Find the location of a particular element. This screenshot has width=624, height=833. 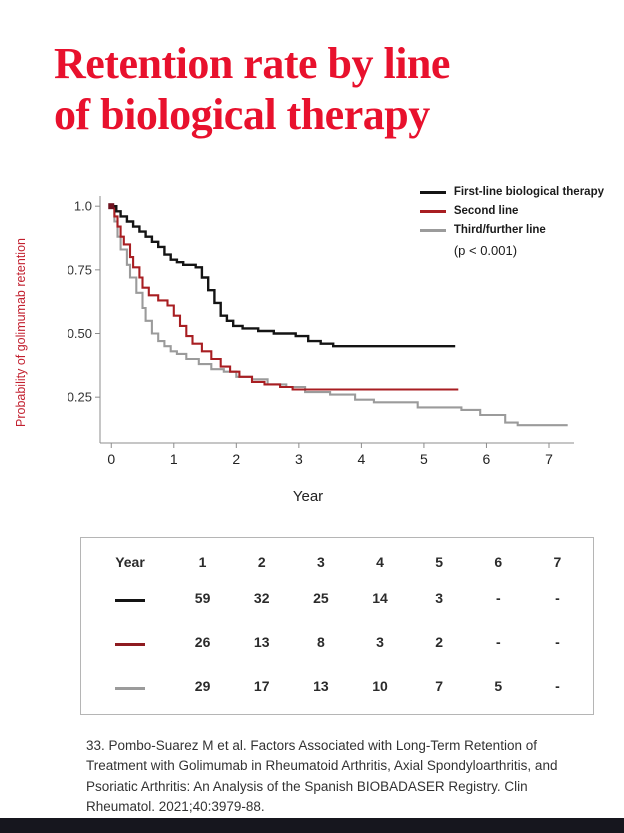

risk-value-cell: 8 is located at coordinates (320, 642).